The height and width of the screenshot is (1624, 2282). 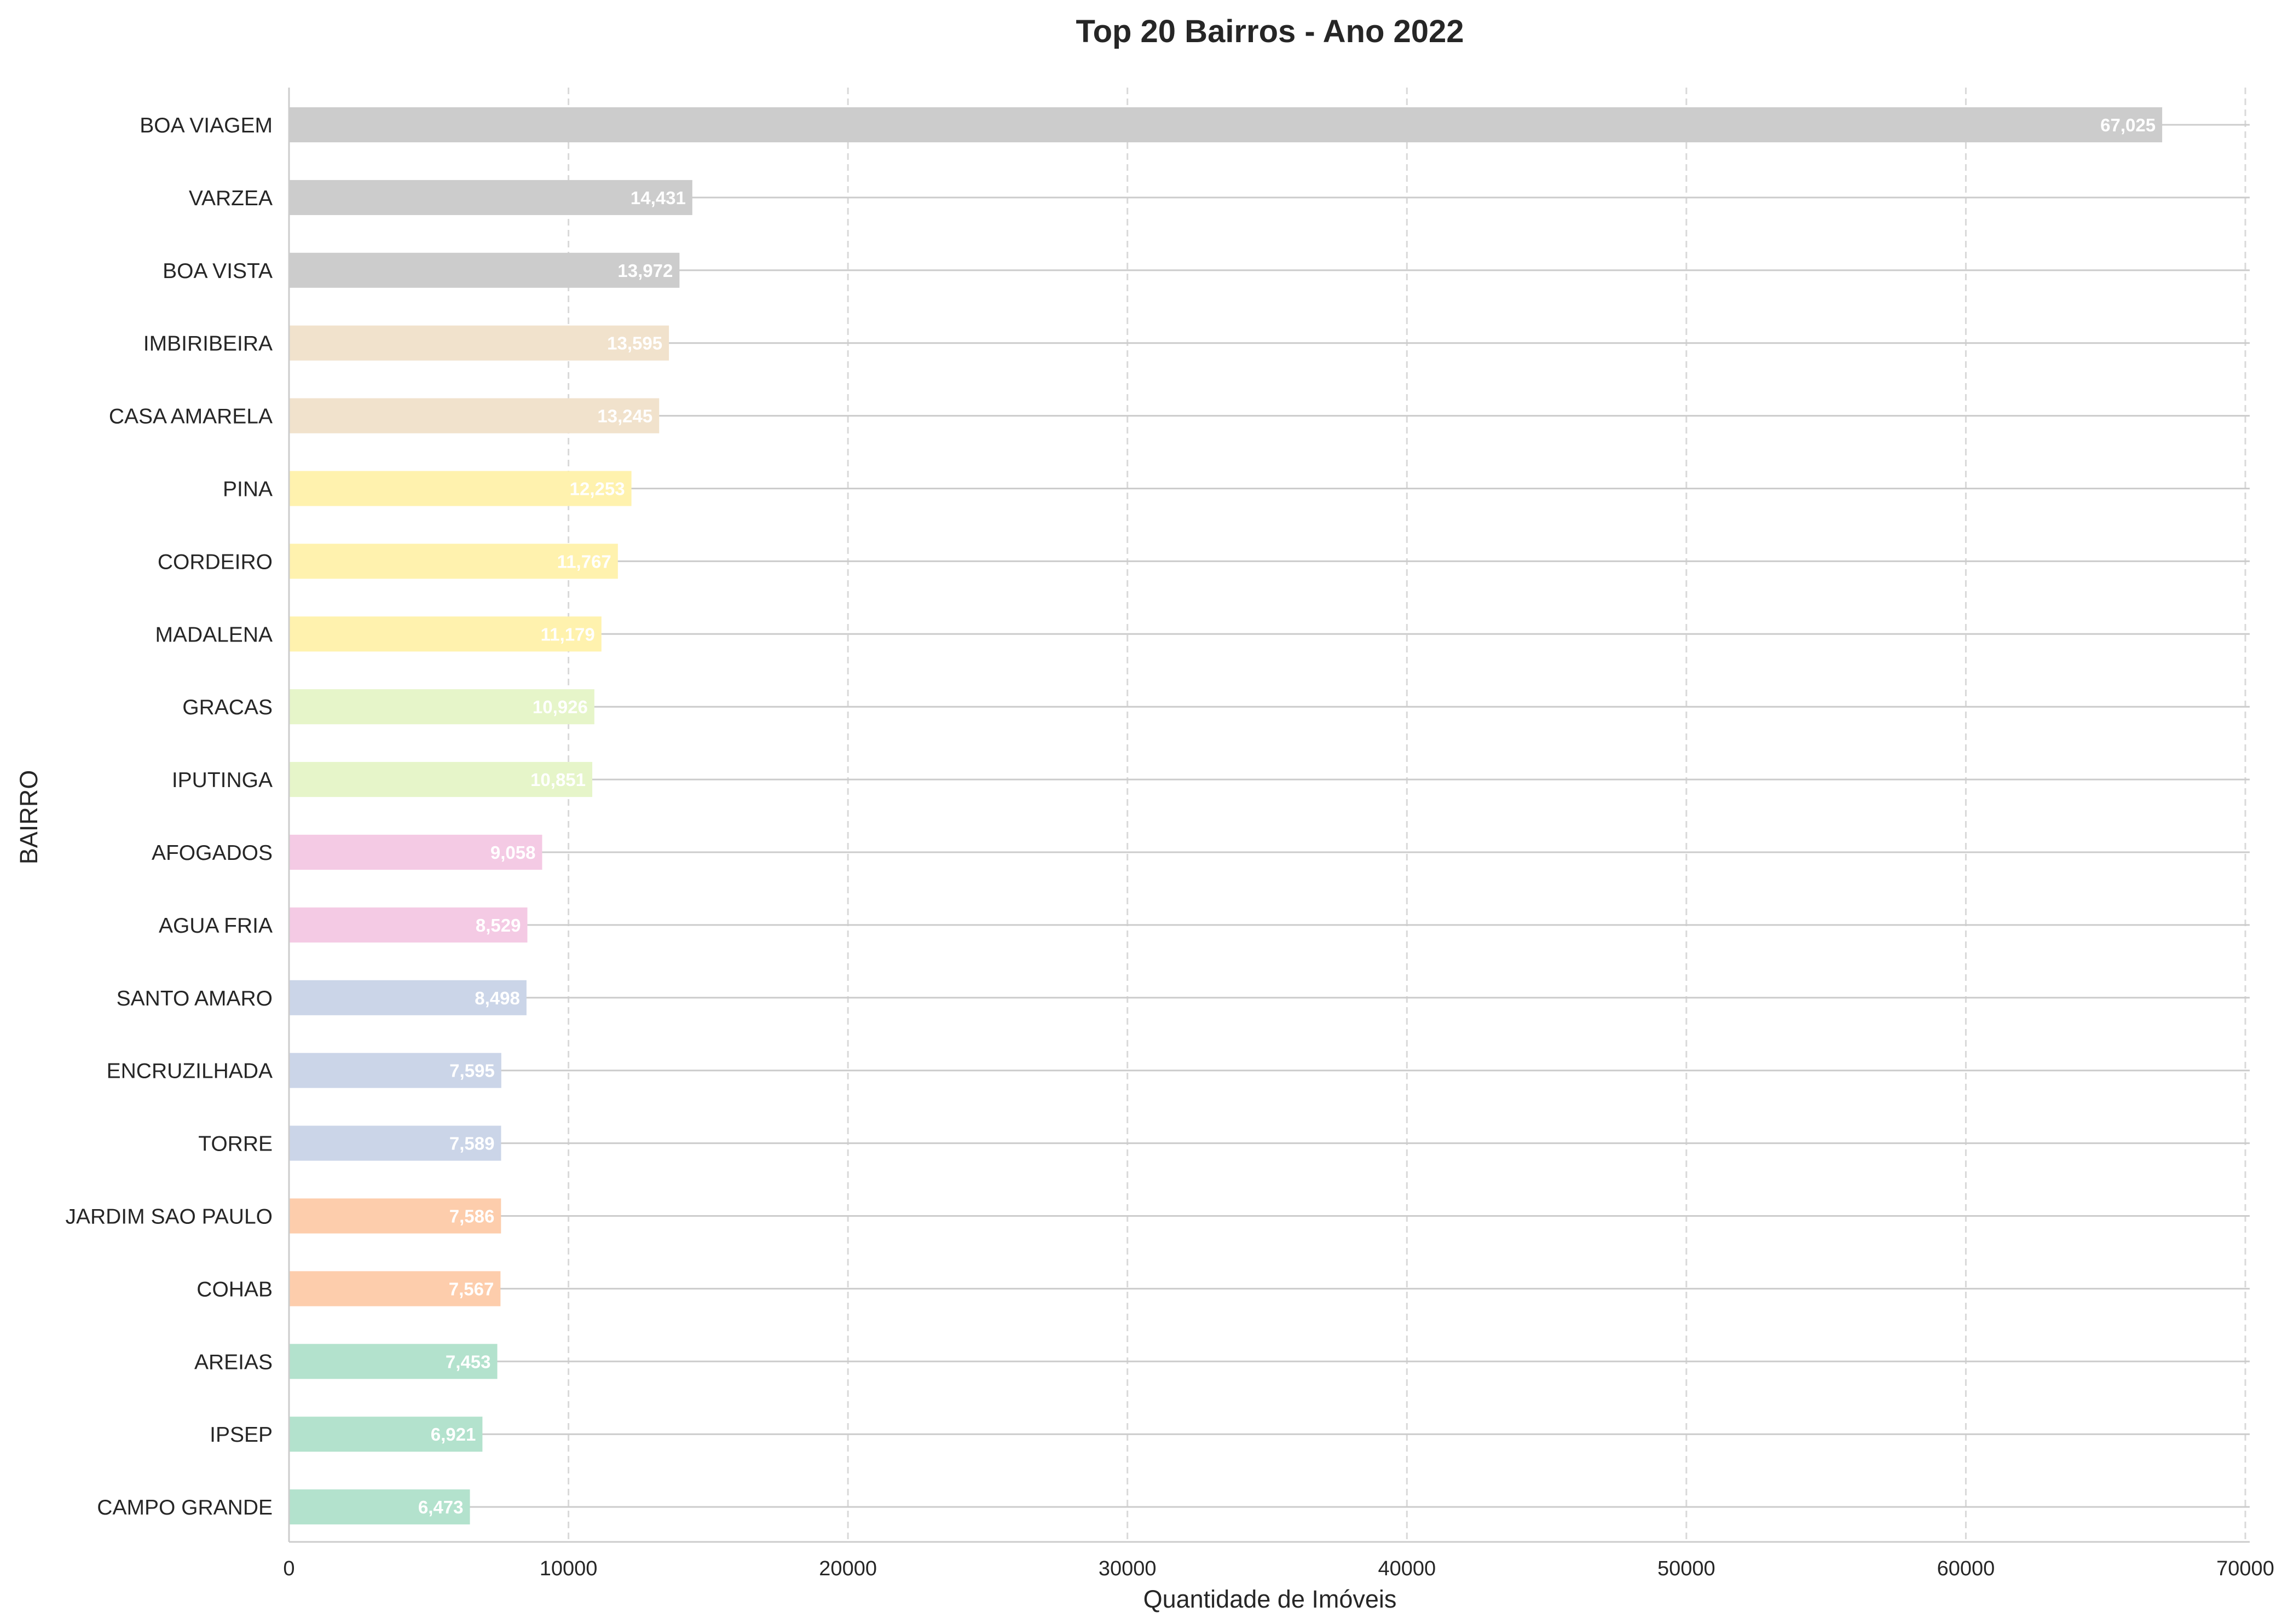 I want to click on y-tick-label: GRACAS, so click(x=227, y=707).